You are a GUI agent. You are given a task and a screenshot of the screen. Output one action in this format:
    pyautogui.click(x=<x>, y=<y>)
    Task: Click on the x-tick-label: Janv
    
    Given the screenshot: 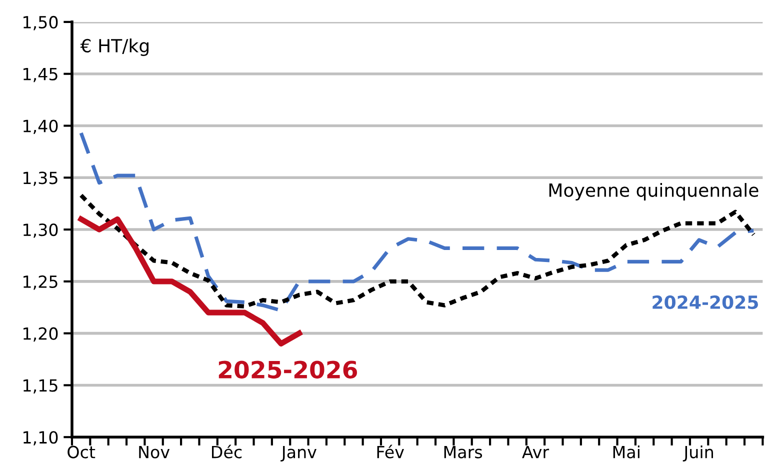 What is the action you would take?
    pyautogui.click(x=298, y=454)
    